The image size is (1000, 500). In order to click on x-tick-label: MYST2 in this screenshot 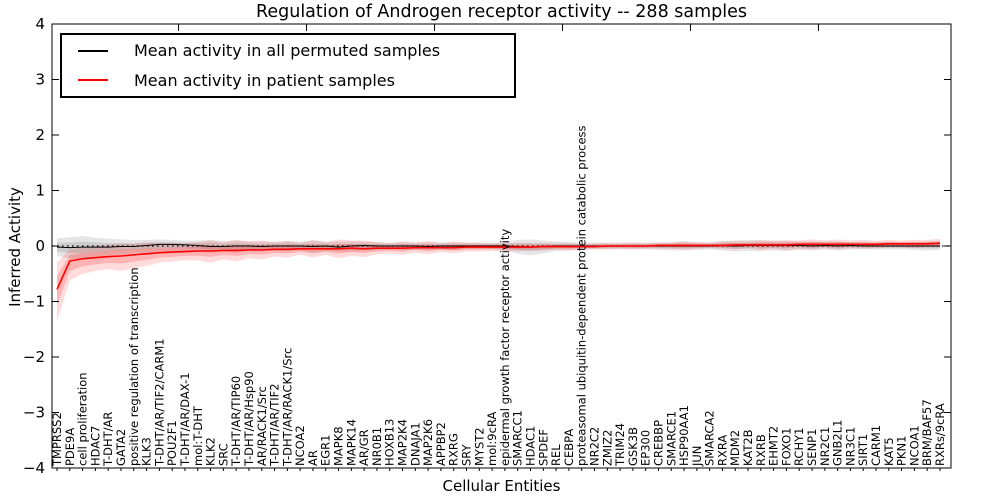, I will do `click(479, 446)`.